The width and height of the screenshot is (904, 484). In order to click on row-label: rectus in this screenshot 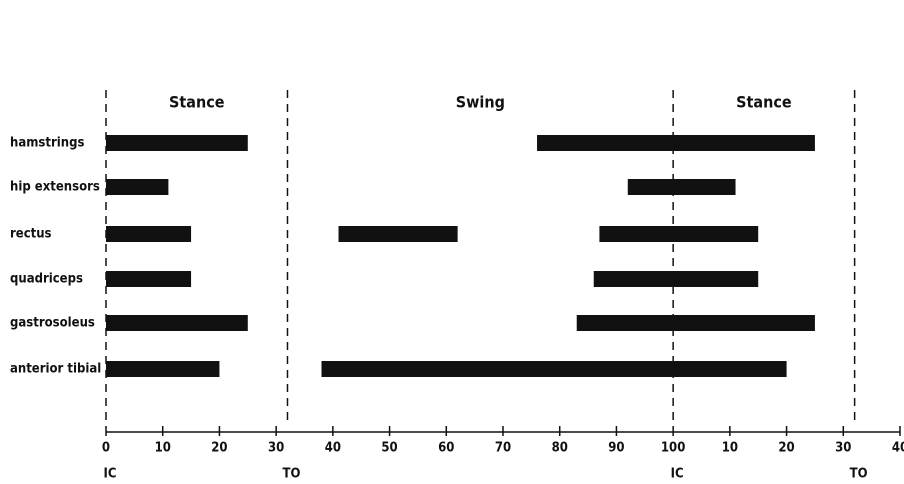, I will do `click(31, 234)`.